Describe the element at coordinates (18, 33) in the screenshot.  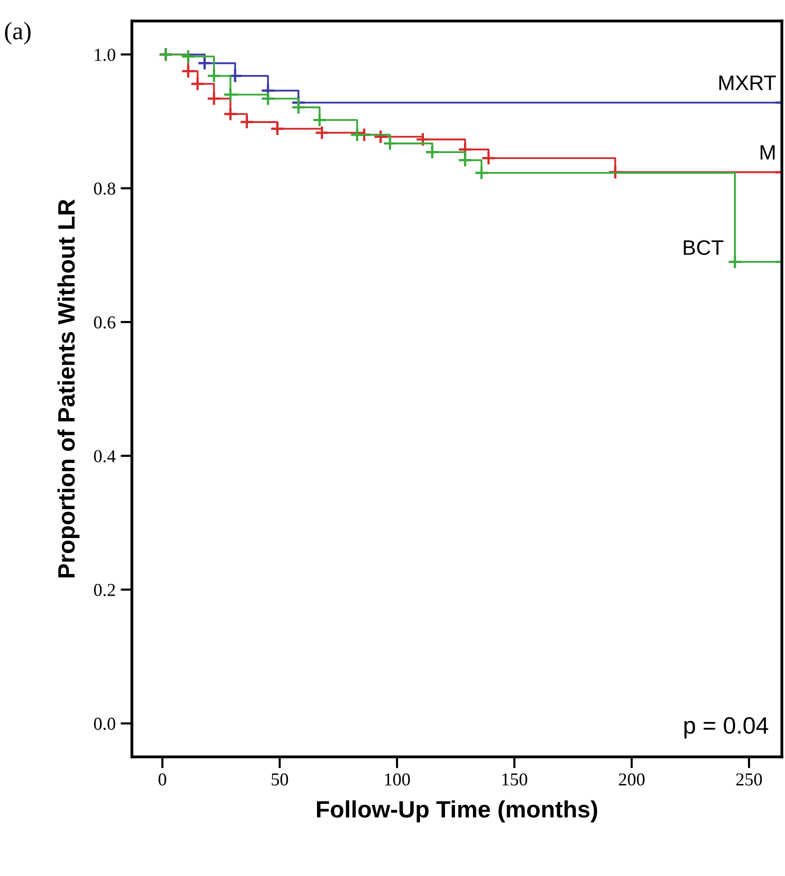
I see `text: (a)` at that location.